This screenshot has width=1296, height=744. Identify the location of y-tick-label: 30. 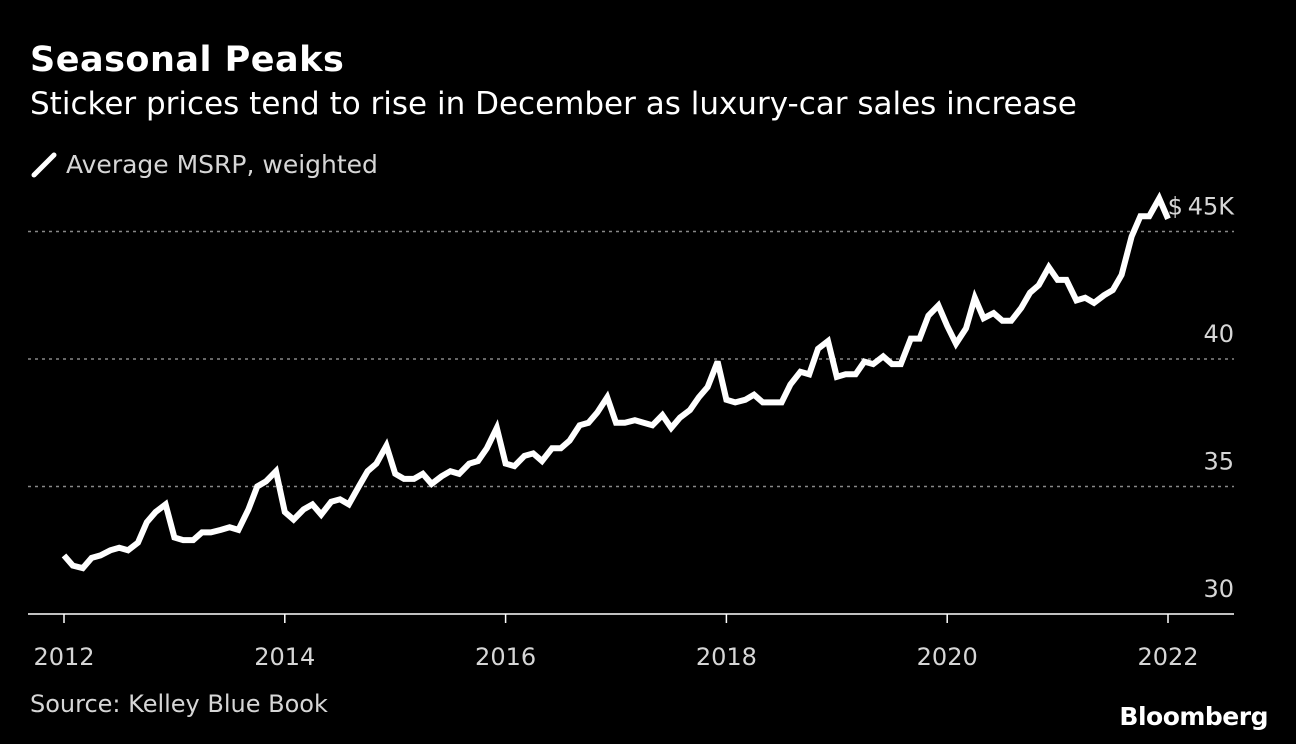
(1218, 589).